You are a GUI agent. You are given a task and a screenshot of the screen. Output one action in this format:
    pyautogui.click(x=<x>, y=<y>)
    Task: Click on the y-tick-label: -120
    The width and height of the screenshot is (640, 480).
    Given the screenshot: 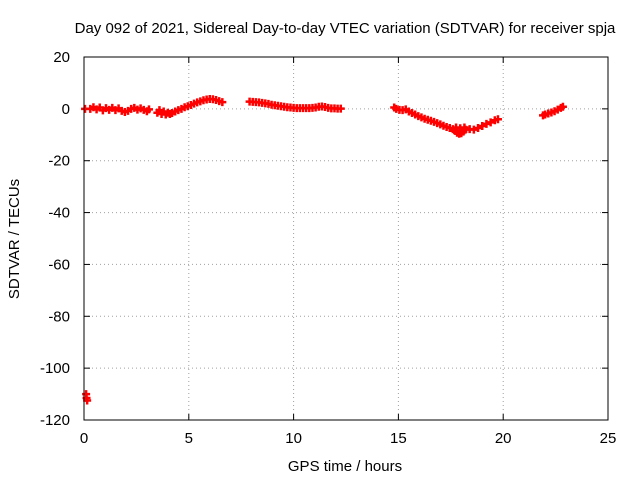 What is the action you would take?
    pyautogui.click(x=55, y=420)
    